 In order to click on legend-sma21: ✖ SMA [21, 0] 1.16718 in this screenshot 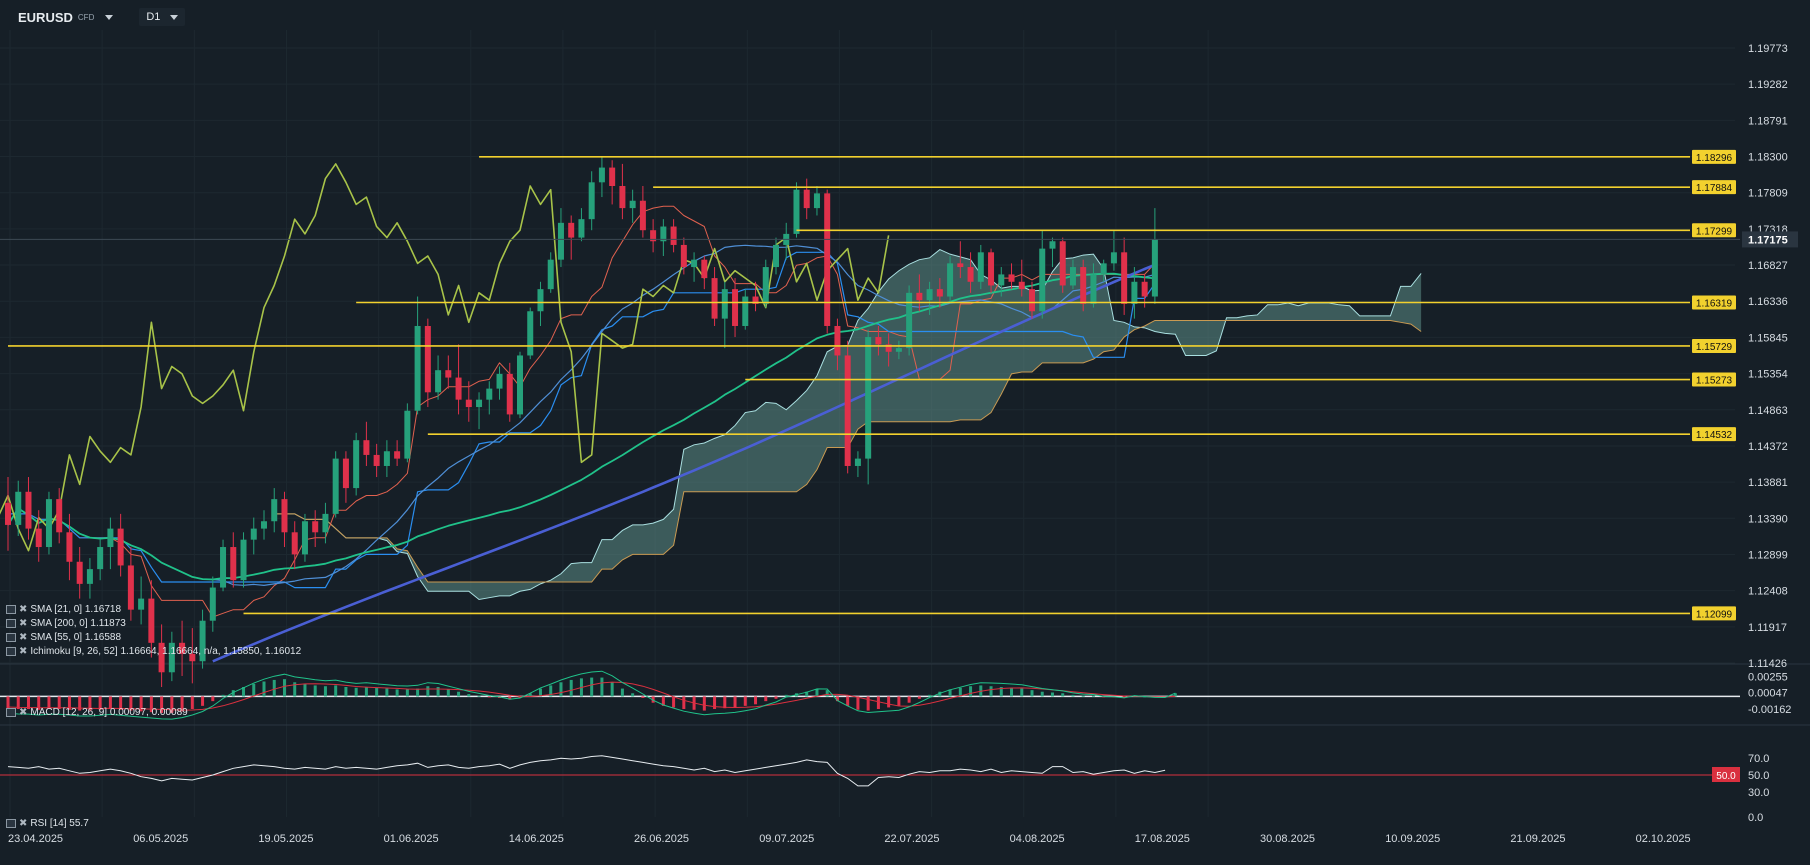, I will do `click(63, 609)`.